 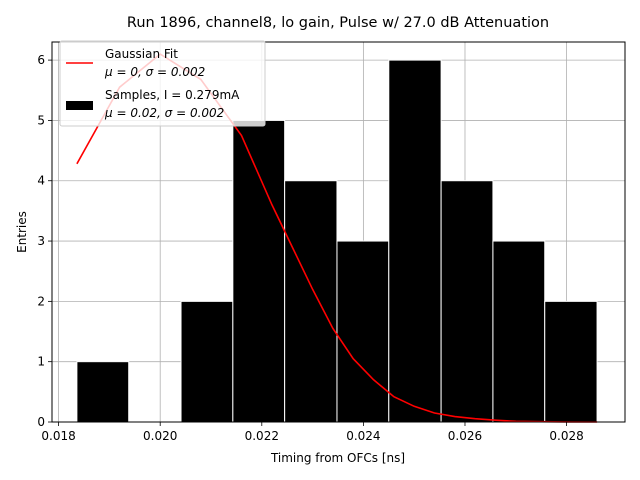 I want to click on y-tick-label: 6, so click(x=41, y=60).